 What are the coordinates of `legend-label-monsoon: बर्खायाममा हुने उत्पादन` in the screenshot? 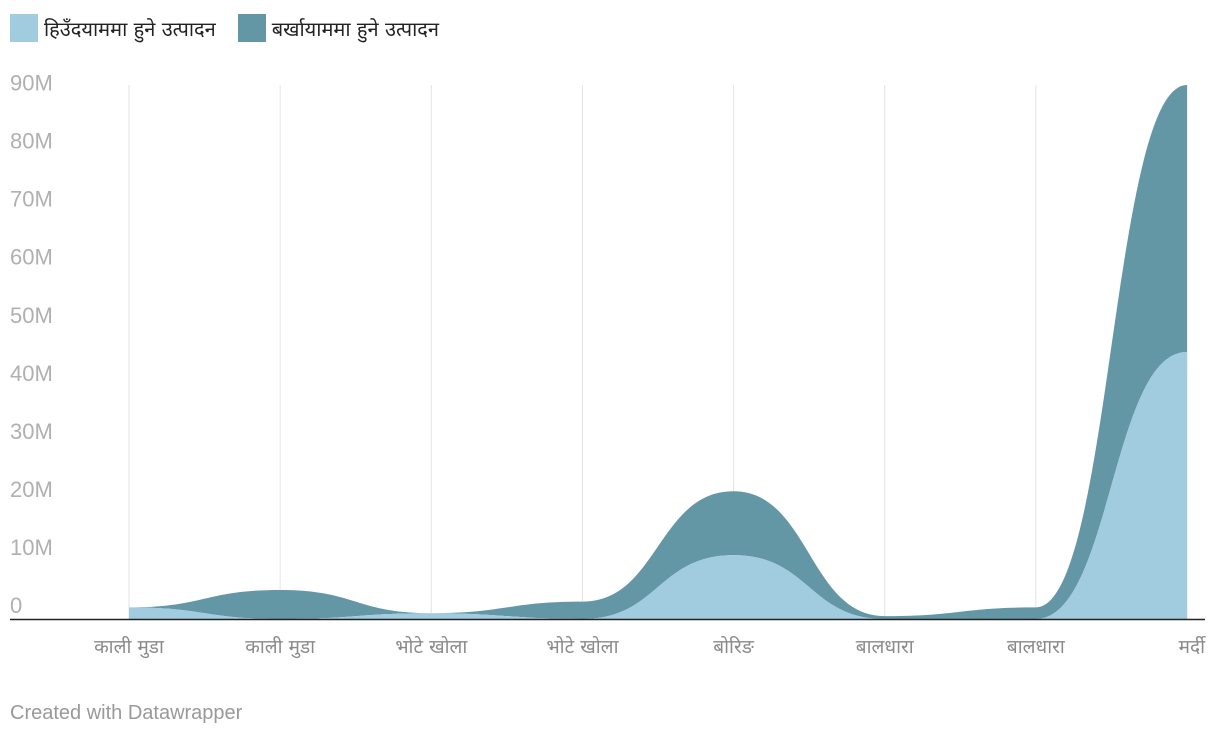 It's located at (355, 28).